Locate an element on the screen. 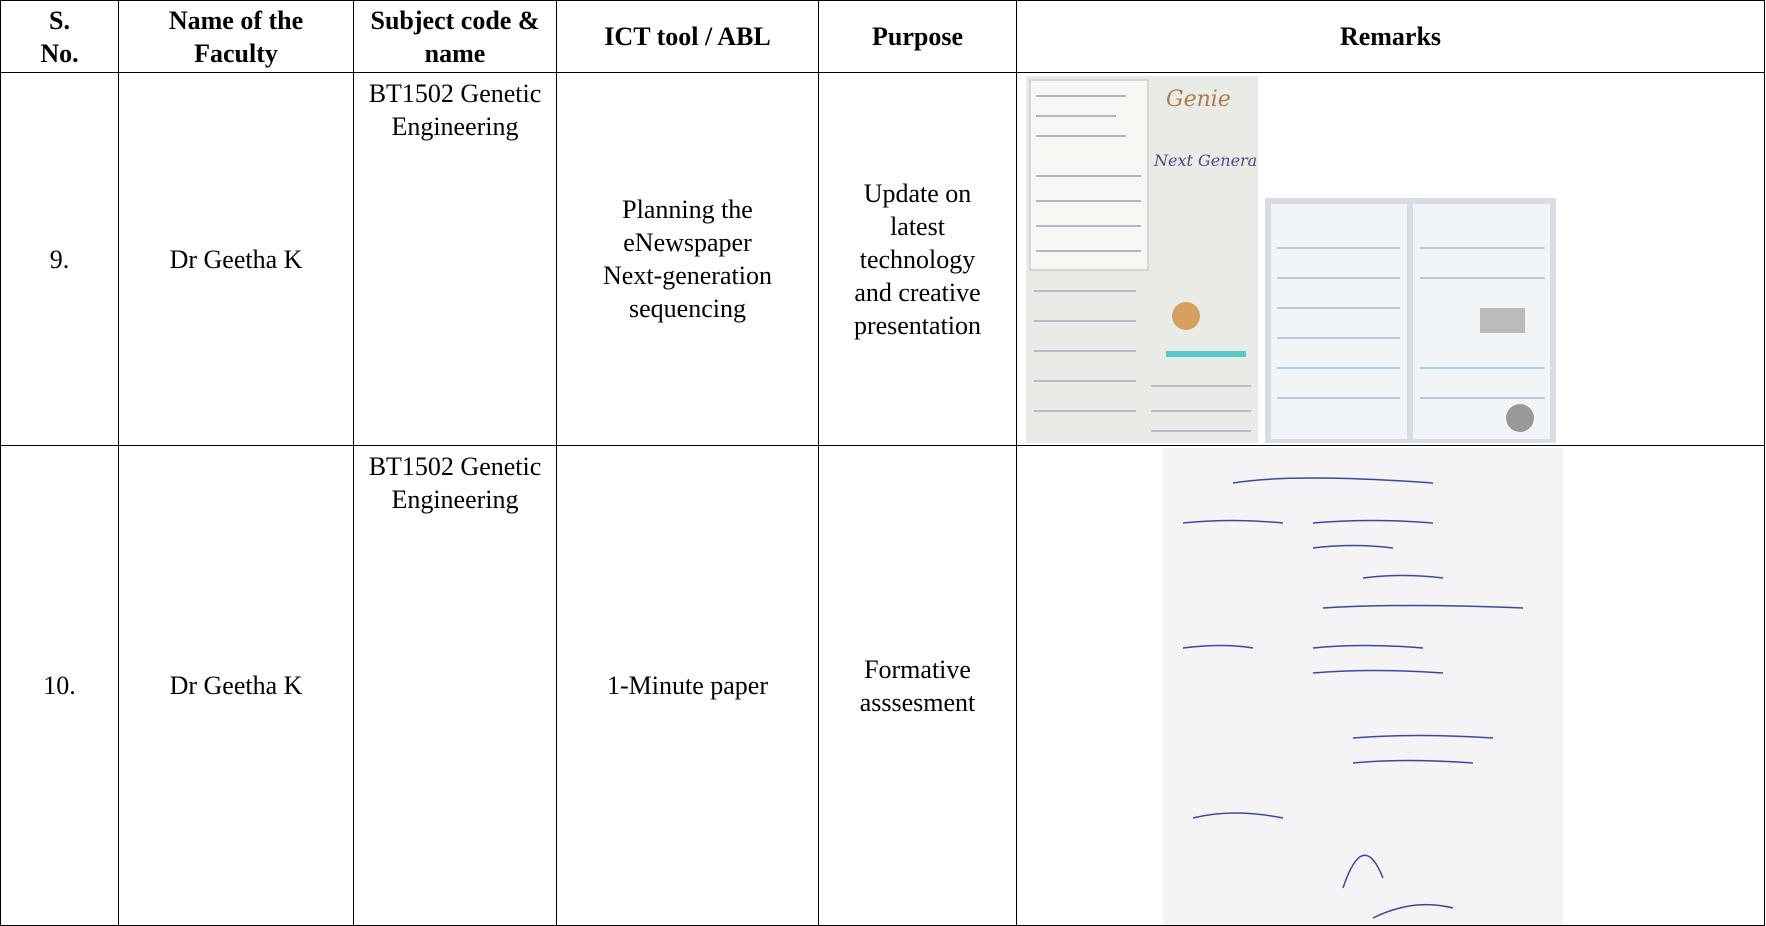 Image resolution: width=1766 pixels, height=926 pixels. cell-line: No. is located at coordinates (59, 53).